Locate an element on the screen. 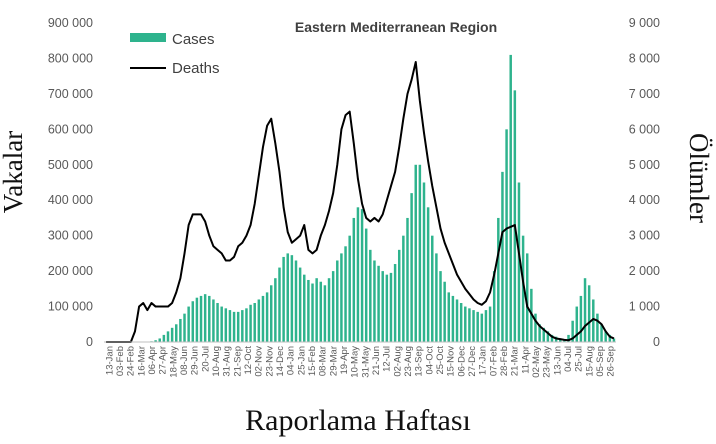  x-tick-label: 04-Oct is located at coordinates (429, 360).